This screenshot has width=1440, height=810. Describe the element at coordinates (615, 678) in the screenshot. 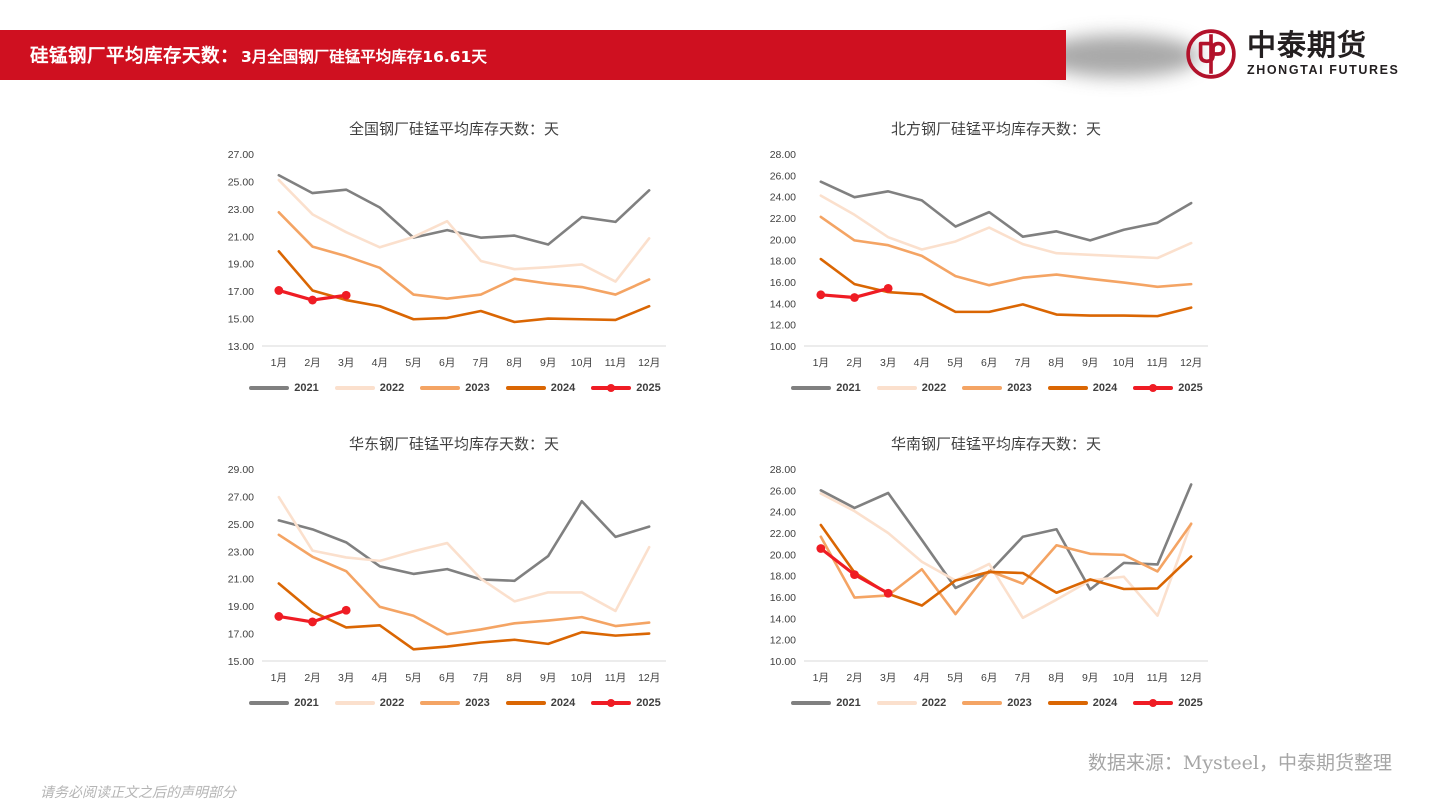

I see `x-axis-tick-label: 11月` at that location.